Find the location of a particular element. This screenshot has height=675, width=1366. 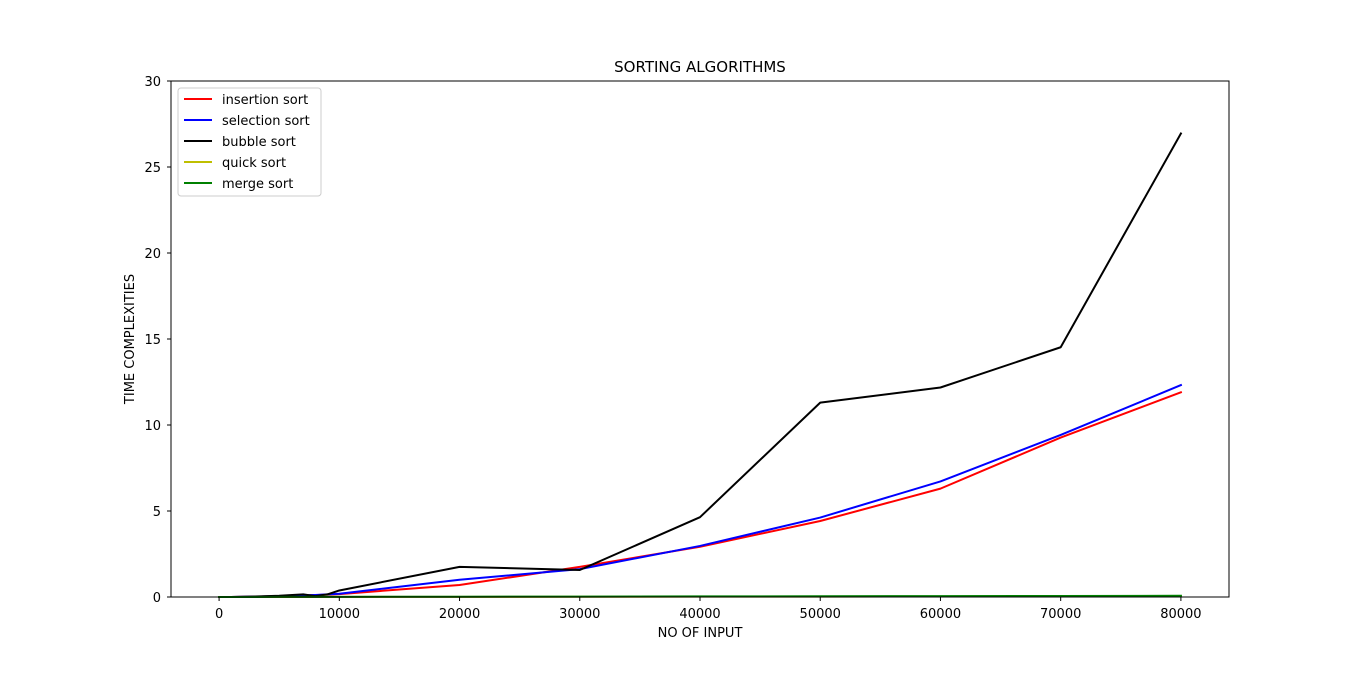

x-tick-label: 60000 is located at coordinates (940, 614).